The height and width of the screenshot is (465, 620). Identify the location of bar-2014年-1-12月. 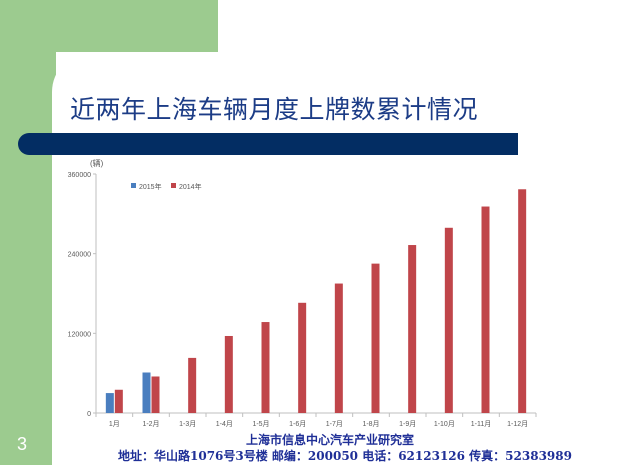
(522, 301).